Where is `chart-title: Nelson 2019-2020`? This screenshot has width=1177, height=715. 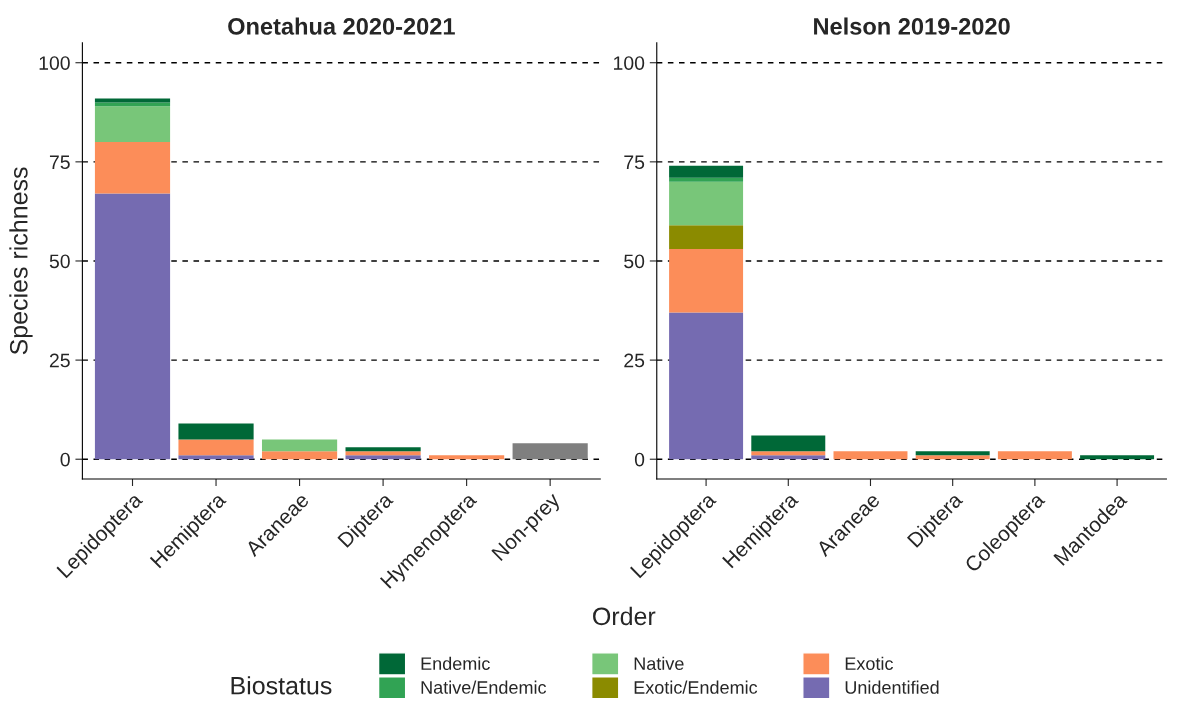
chart-title: Nelson 2019-2020 is located at coordinates (912, 26).